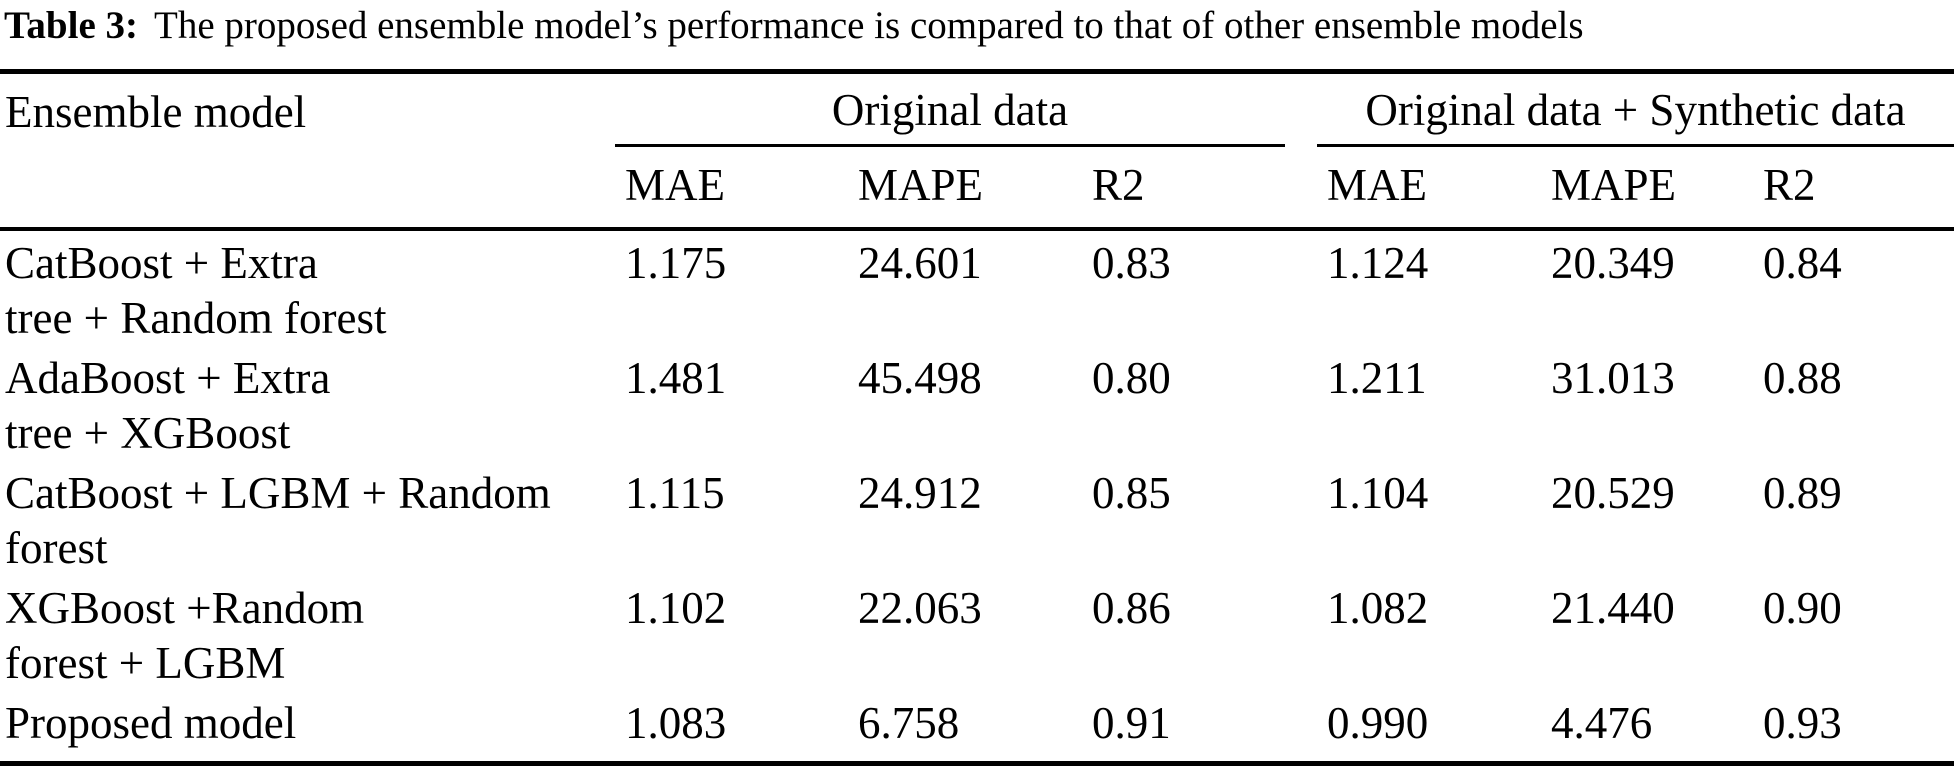  What do you see at coordinates (1647, 728) in the screenshot?
I see `mape-synthetic-value: 4.476` at bounding box center [1647, 728].